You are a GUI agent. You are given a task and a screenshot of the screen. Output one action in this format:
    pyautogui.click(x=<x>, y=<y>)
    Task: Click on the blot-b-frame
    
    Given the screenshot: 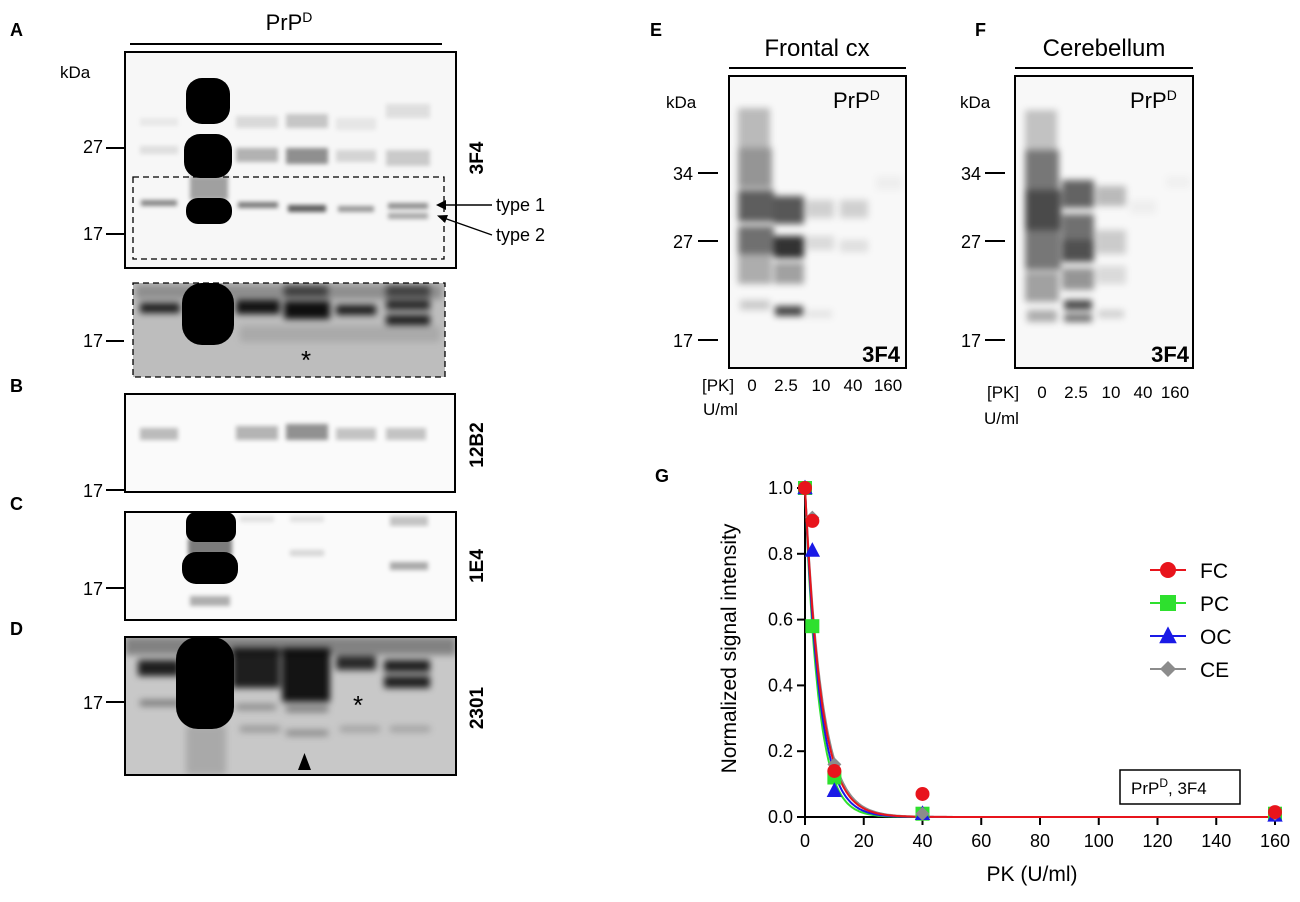 What is the action you would take?
    pyautogui.click(x=290, y=443)
    